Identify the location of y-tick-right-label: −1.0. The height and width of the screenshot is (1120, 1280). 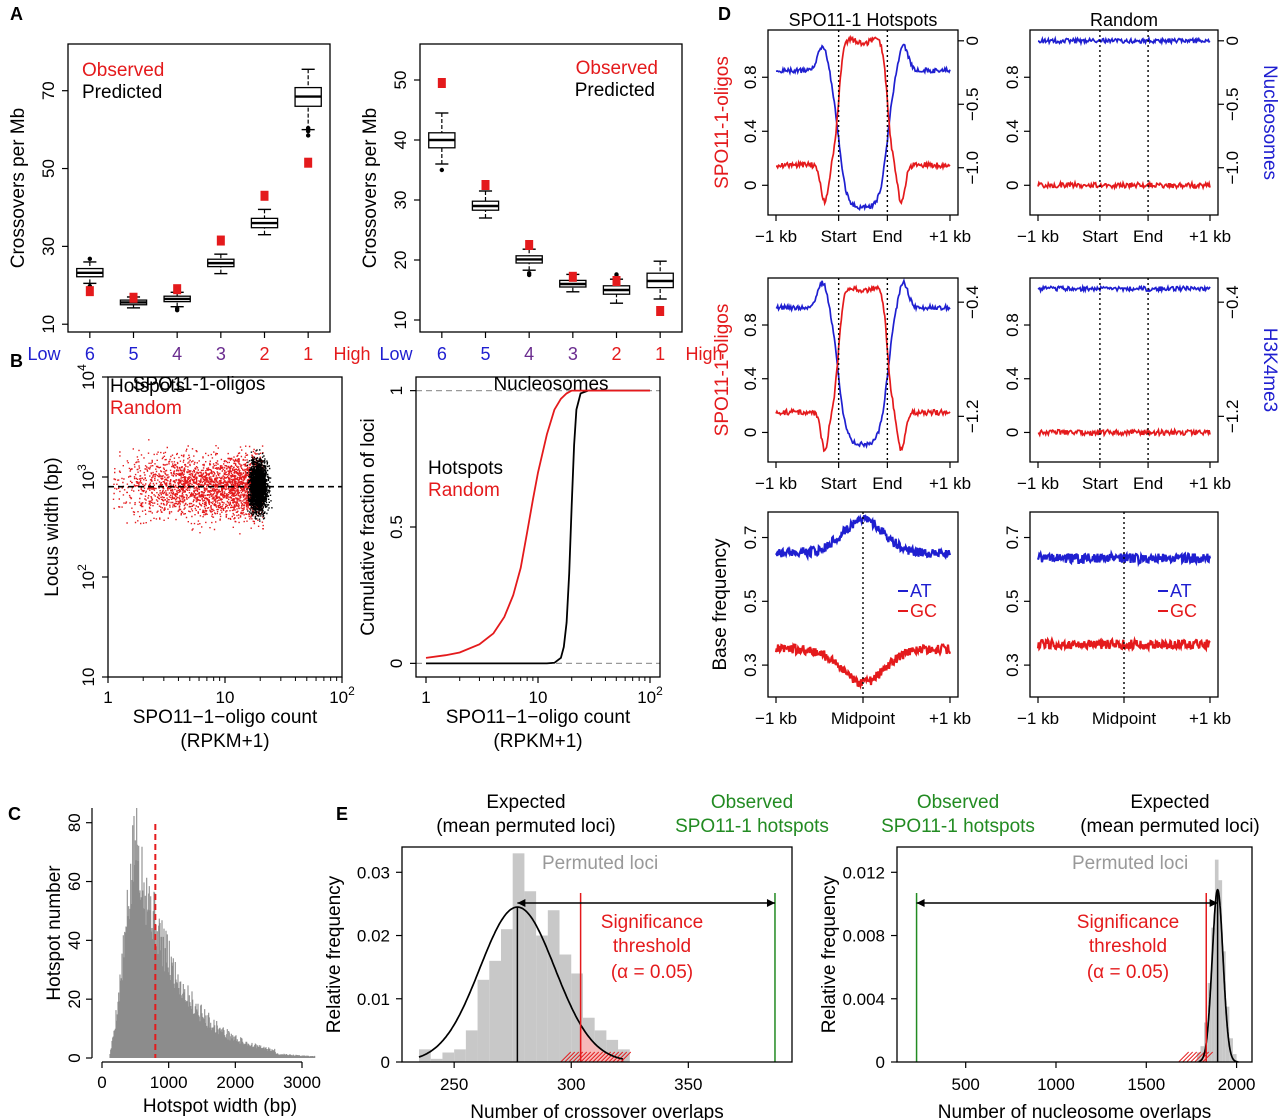
(1232, 168).